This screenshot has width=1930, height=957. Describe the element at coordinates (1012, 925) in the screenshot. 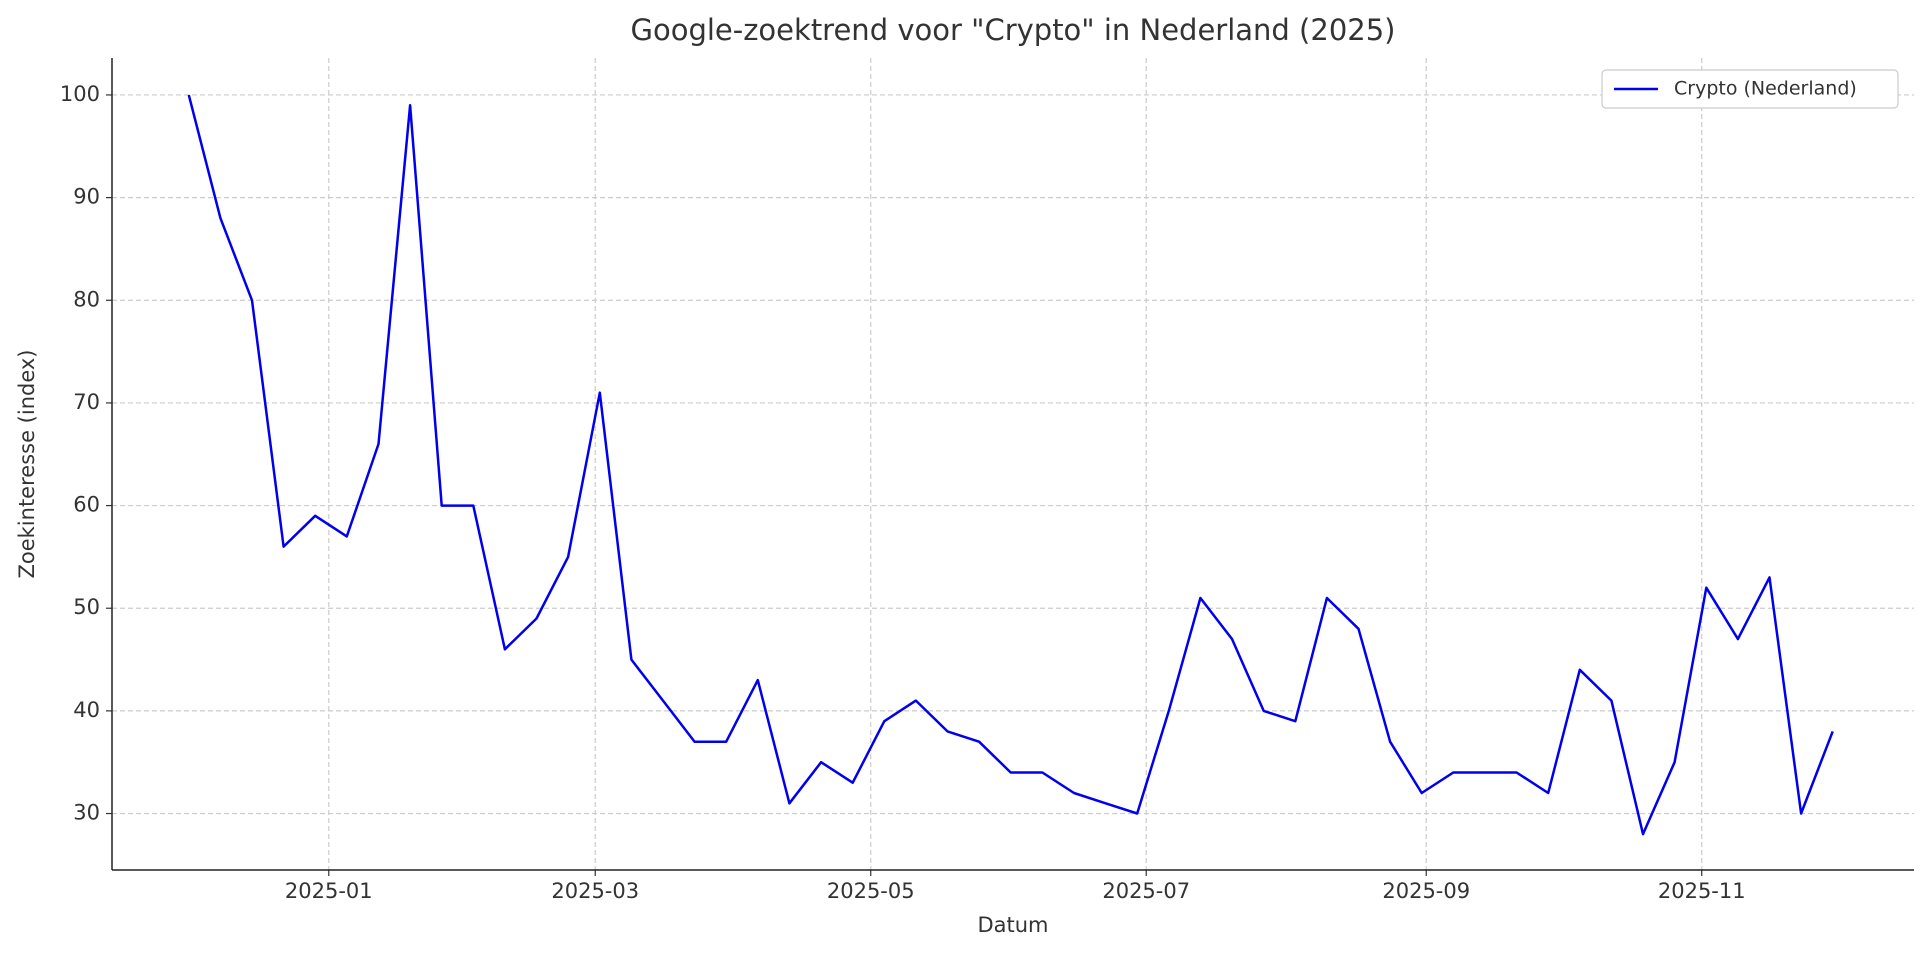

I see `x-axis-label: Datum` at that location.